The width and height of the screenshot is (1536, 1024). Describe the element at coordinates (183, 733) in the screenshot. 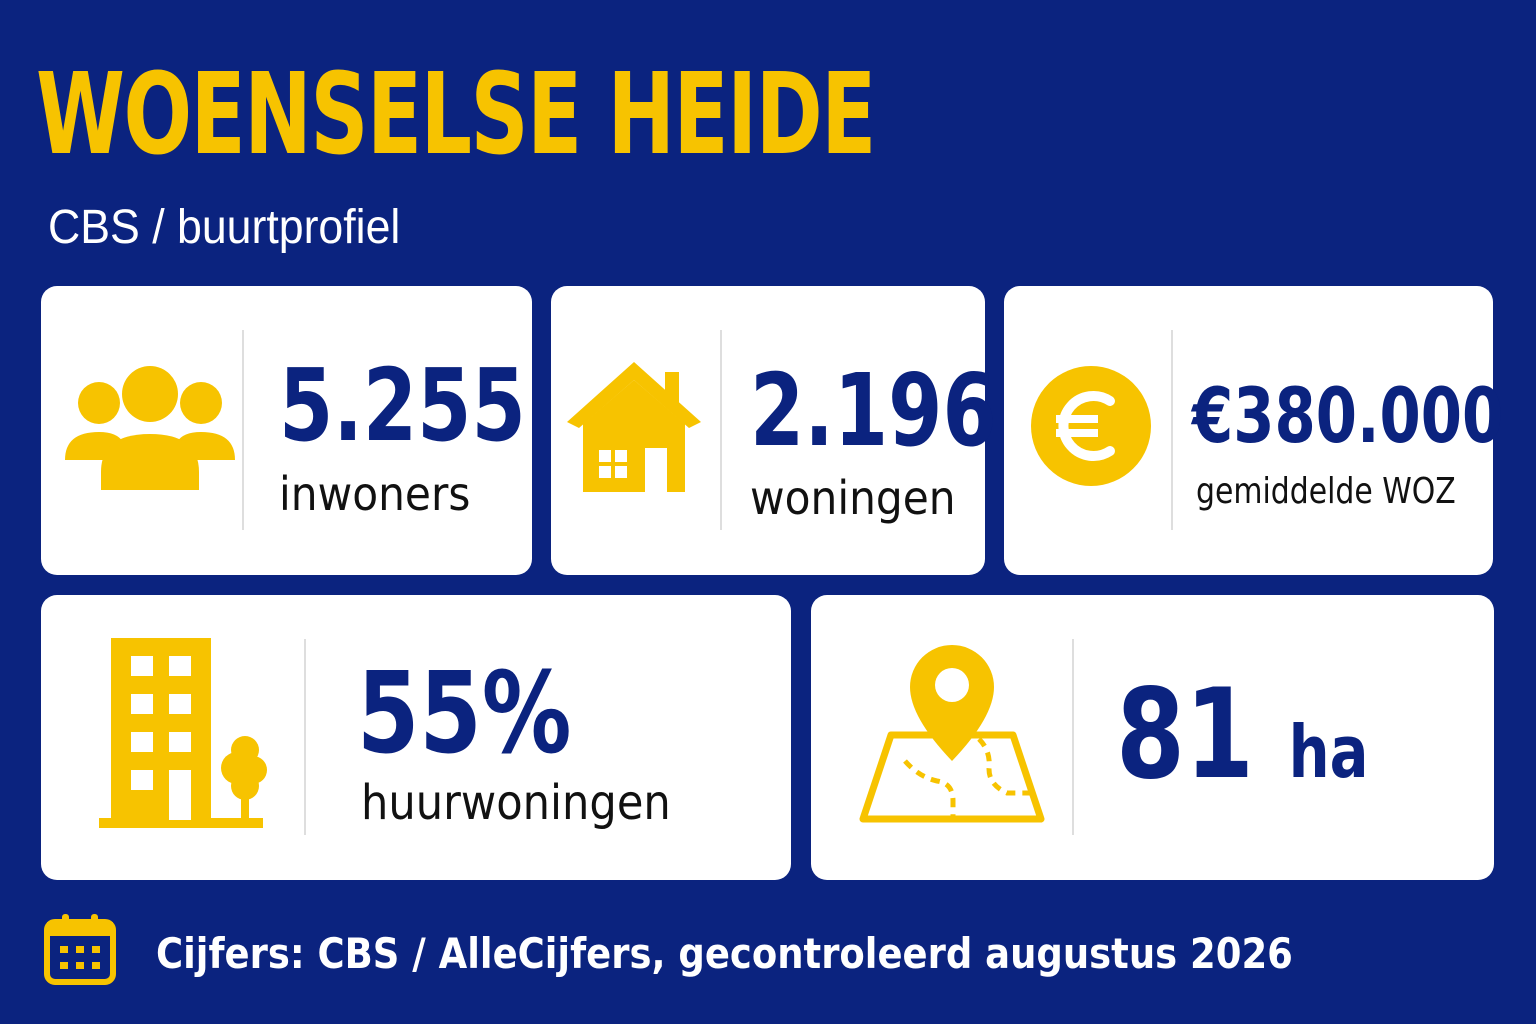

I see `apartment-building-icon` at that location.